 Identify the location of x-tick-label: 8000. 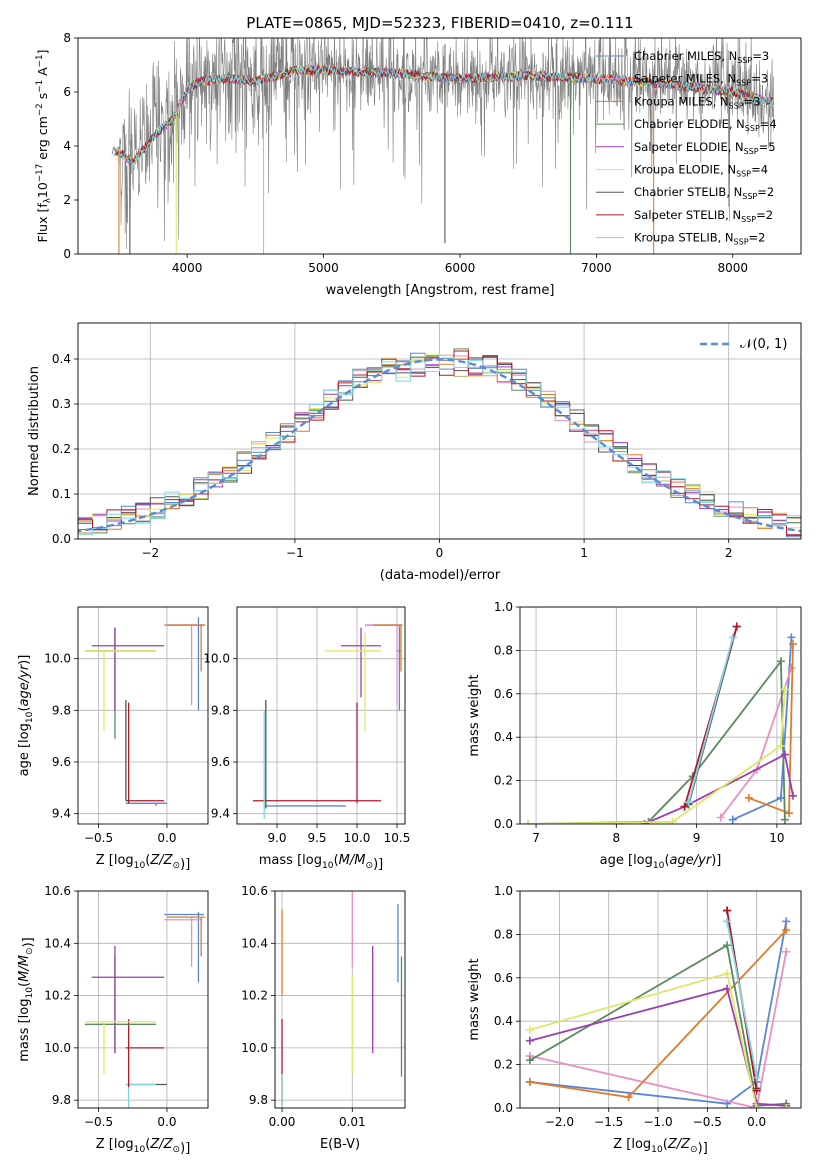
(733, 268).